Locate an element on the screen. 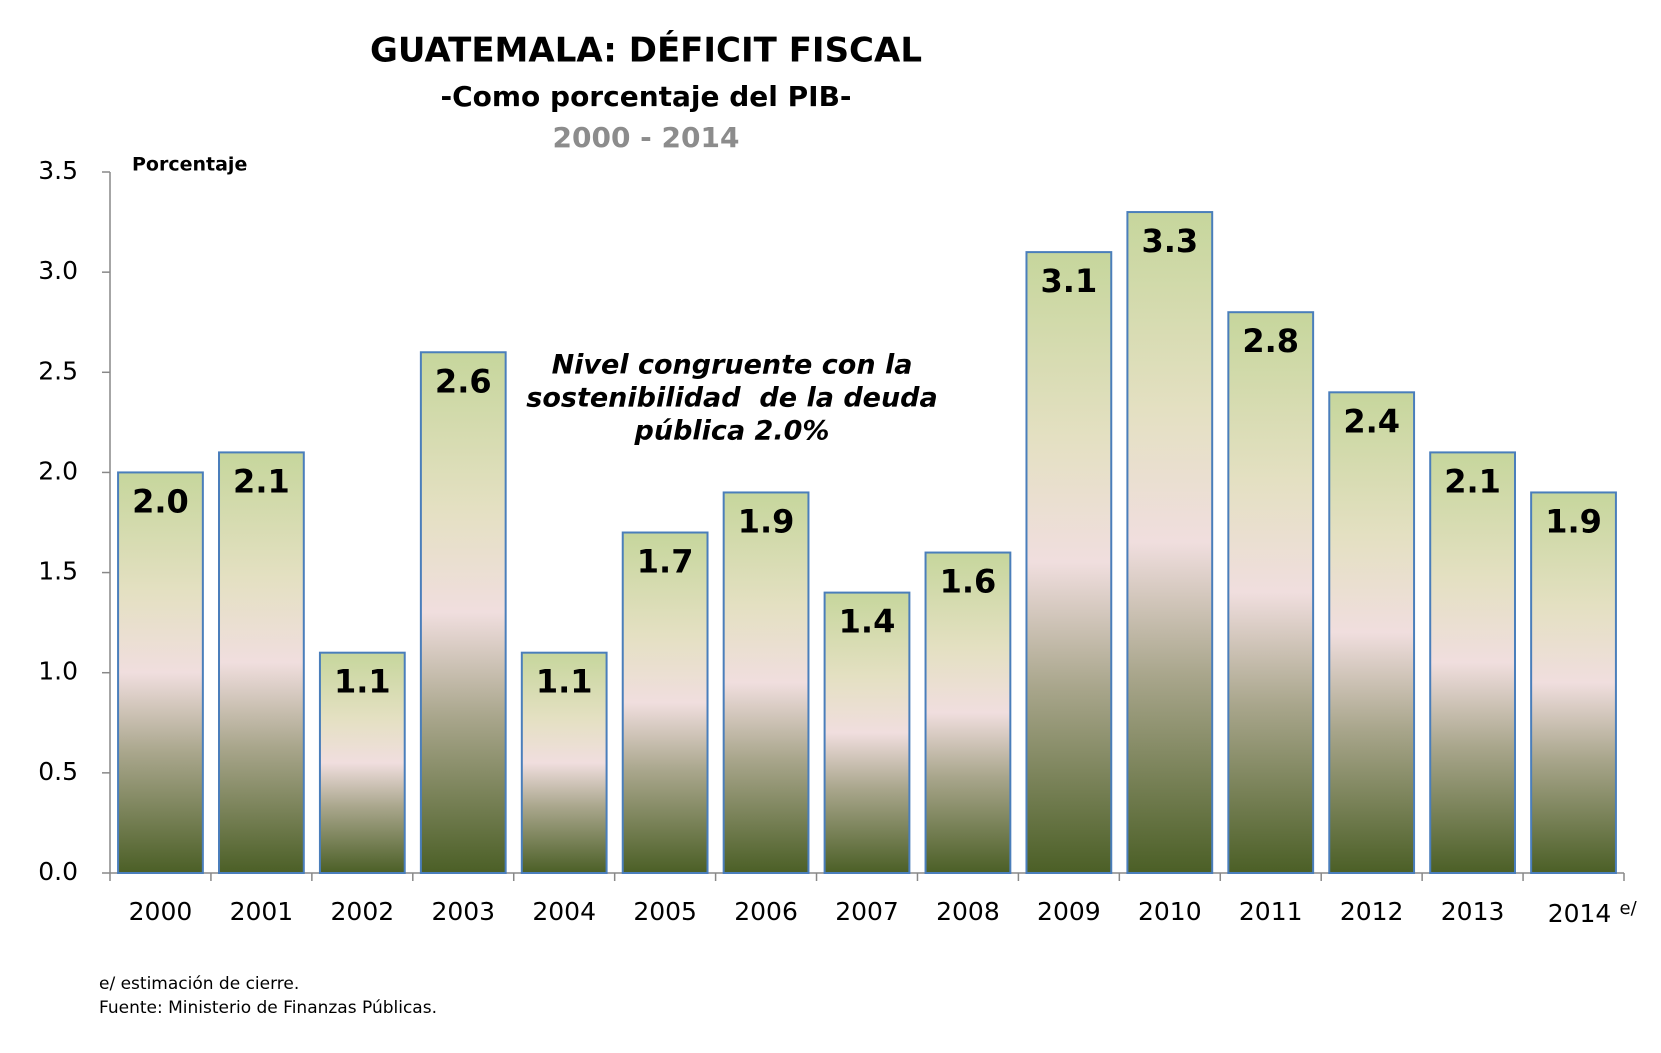 This screenshot has height=1053, width=1661. x-tick-label: 2011 is located at coordinates (1271, 911).